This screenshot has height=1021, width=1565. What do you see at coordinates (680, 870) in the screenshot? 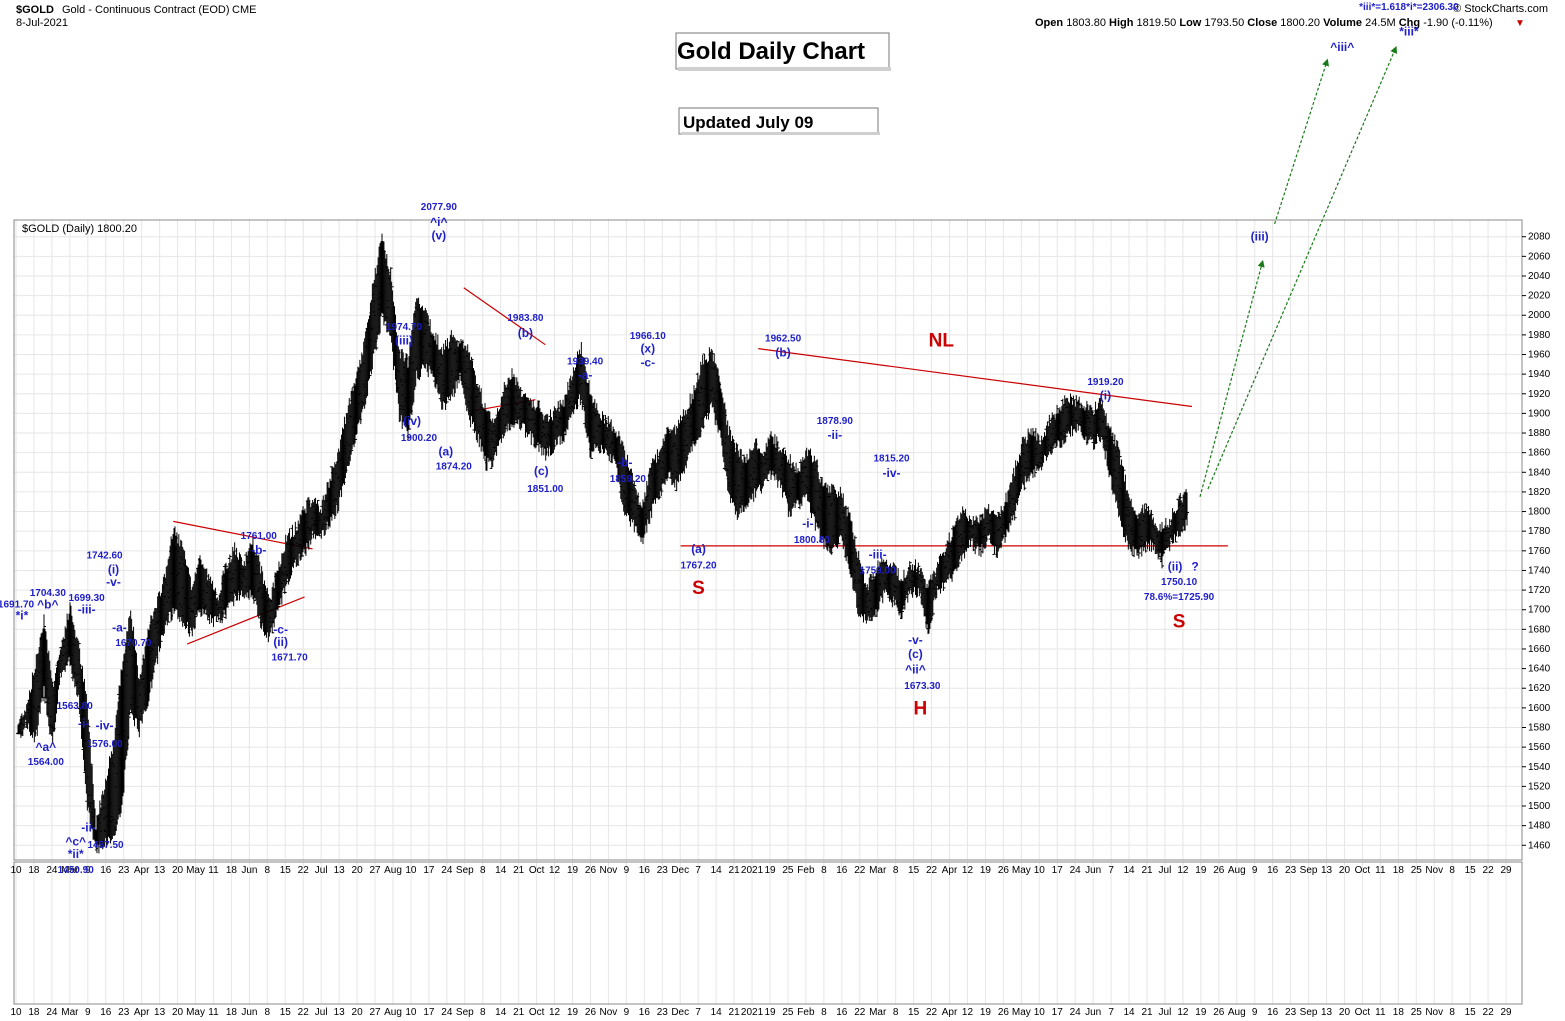
I see `x-tick-label: Dec` at bounding box center [680, 870].